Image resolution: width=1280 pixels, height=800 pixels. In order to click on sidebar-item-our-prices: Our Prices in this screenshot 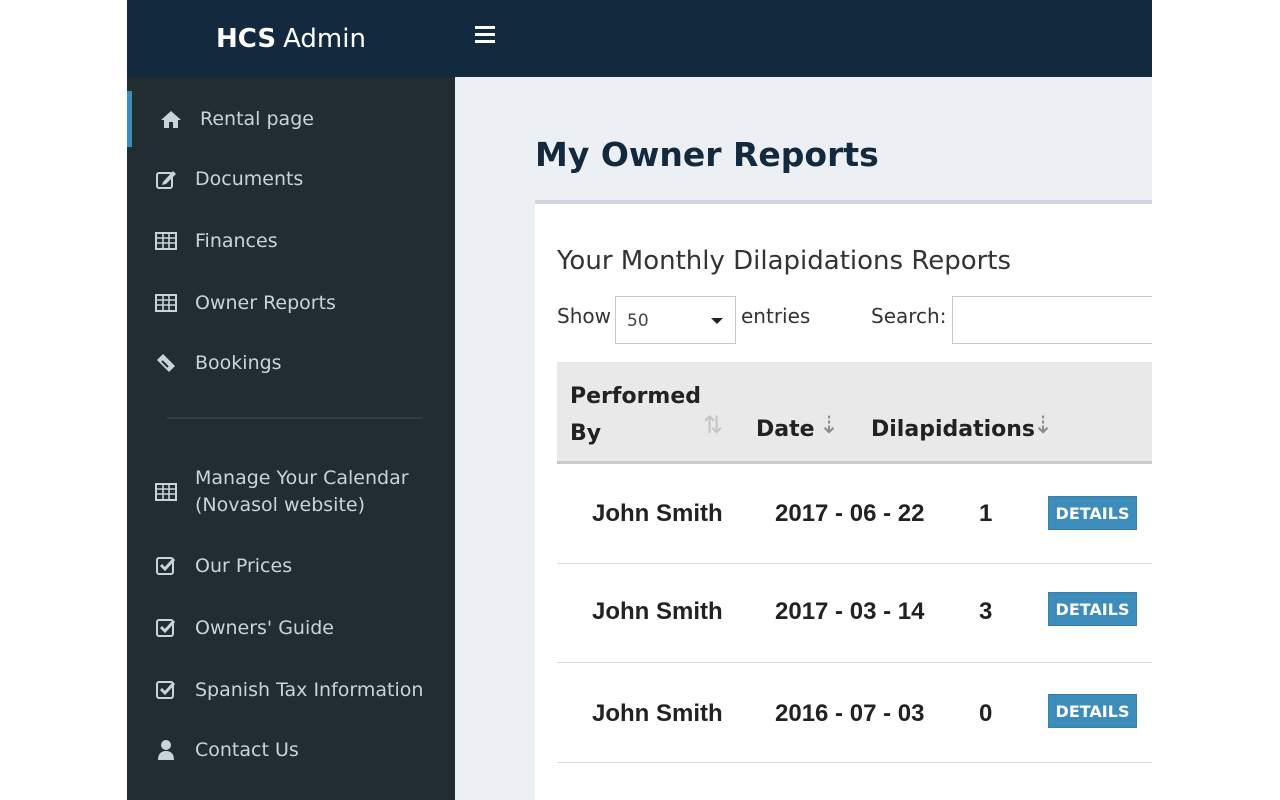, I will do `click(291, 566)`.